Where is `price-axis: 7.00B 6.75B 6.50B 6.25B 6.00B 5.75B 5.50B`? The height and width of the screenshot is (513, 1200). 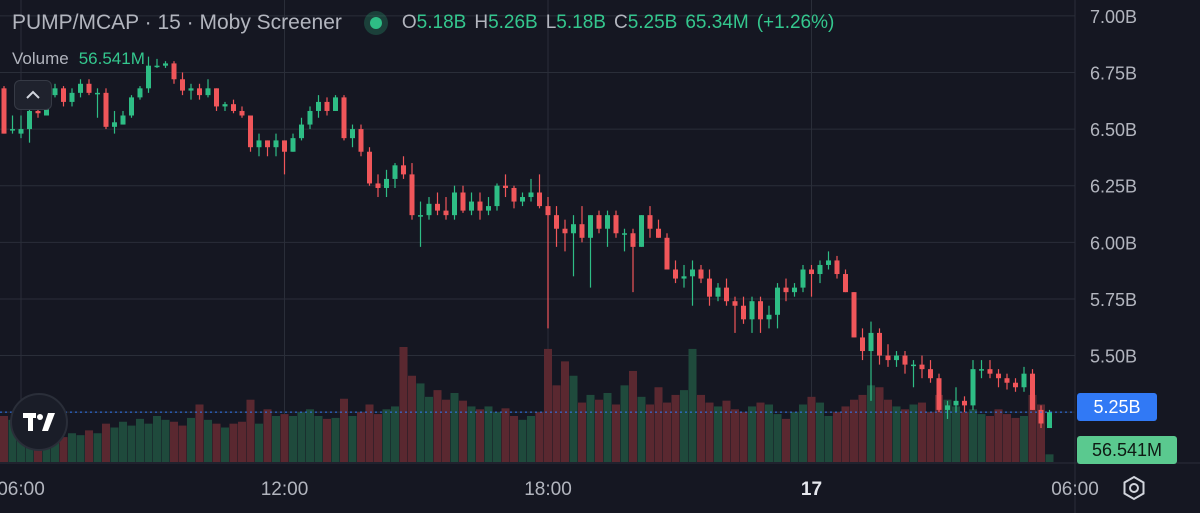 price-axis: 7.00B 6.75B 6.50B 6.25B 6.00B 5.75B 5.50B is located at coordinates (1113, 187).